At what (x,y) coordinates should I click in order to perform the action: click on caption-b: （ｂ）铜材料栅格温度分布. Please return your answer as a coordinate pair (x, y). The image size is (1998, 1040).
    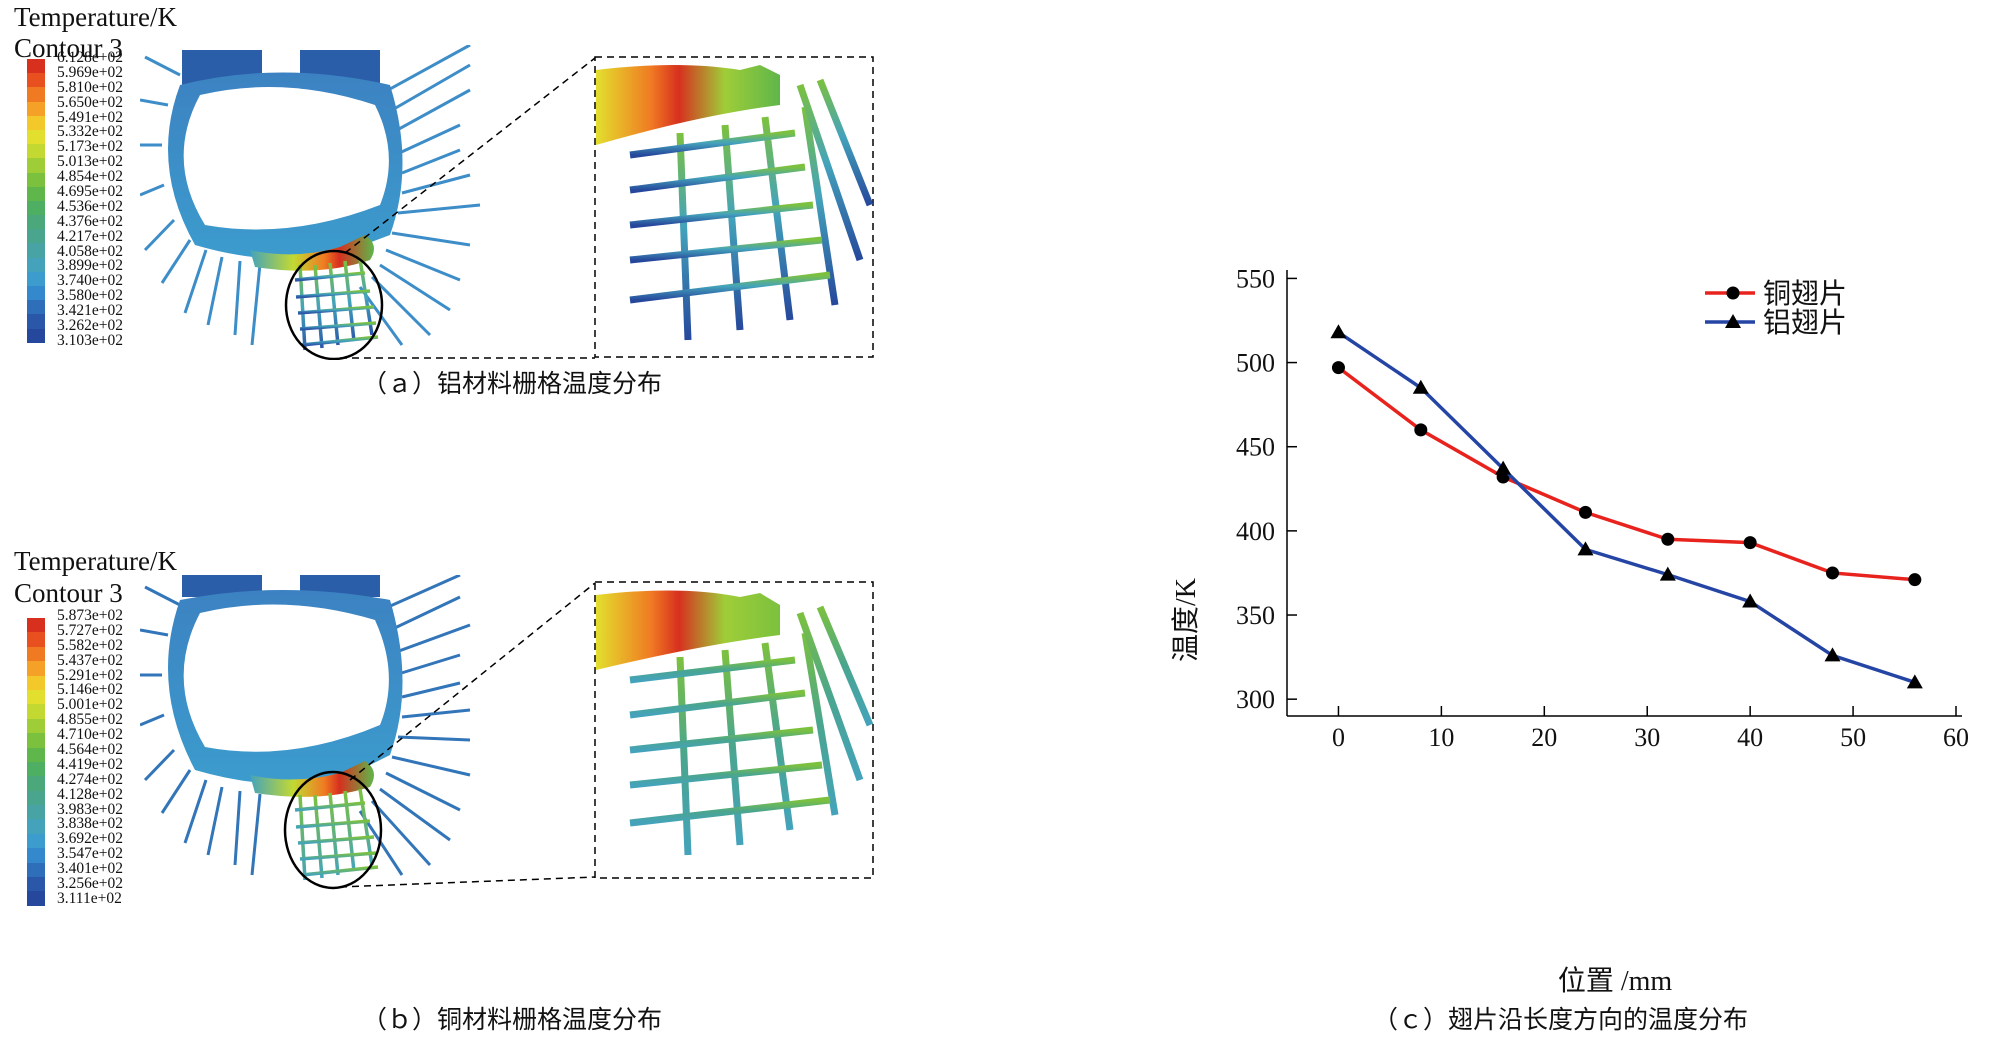
    Looking at the image, I should click on (512, 1019).